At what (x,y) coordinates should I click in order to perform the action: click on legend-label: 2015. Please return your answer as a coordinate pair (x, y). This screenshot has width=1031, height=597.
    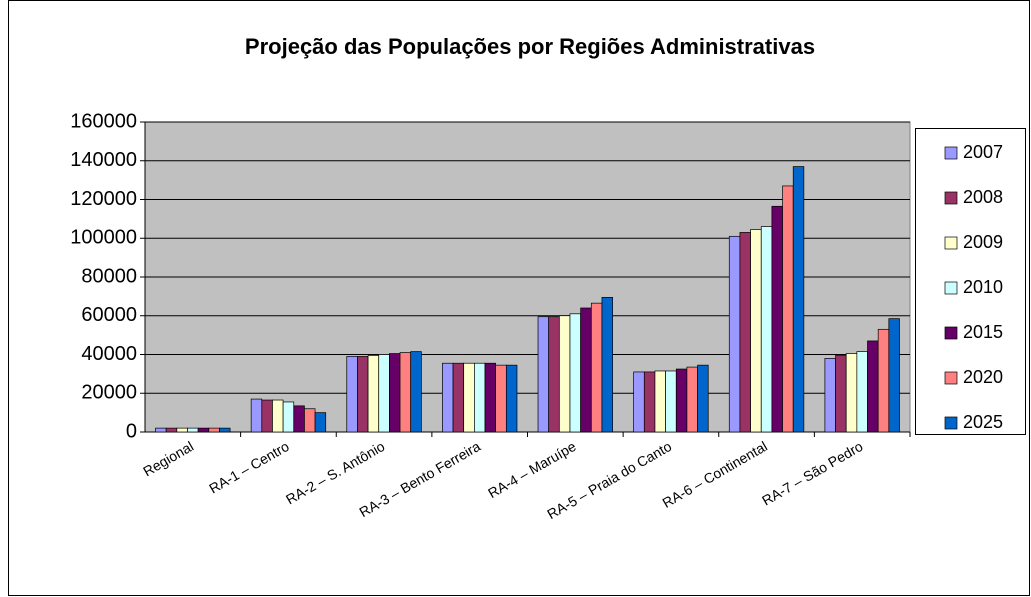
    Looking at the image, I should click on (983, 332).